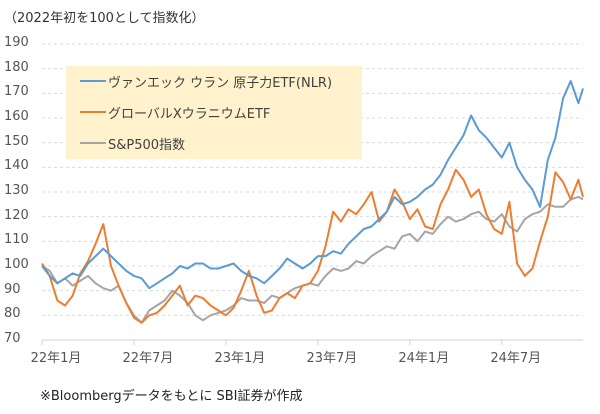  What do you see at coordinates (332, 358) in the screenshot?
I see `x-tick-label: 23年7月` at bounding box center [332, 358].